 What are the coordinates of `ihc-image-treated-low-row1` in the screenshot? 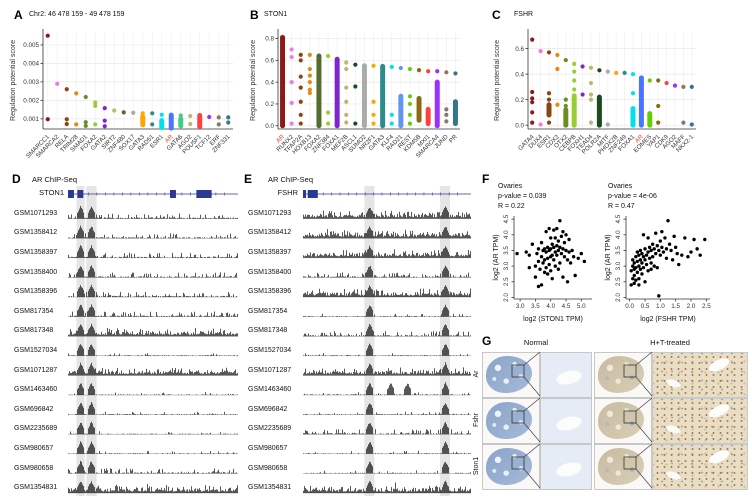 It's located at (623, 375).